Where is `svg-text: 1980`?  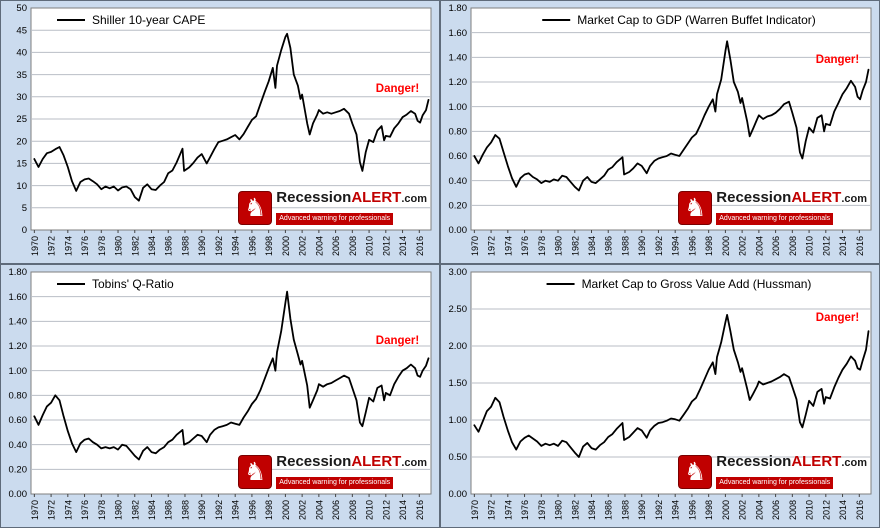 svg-text: 1980 is located at coordinates (559, 510).